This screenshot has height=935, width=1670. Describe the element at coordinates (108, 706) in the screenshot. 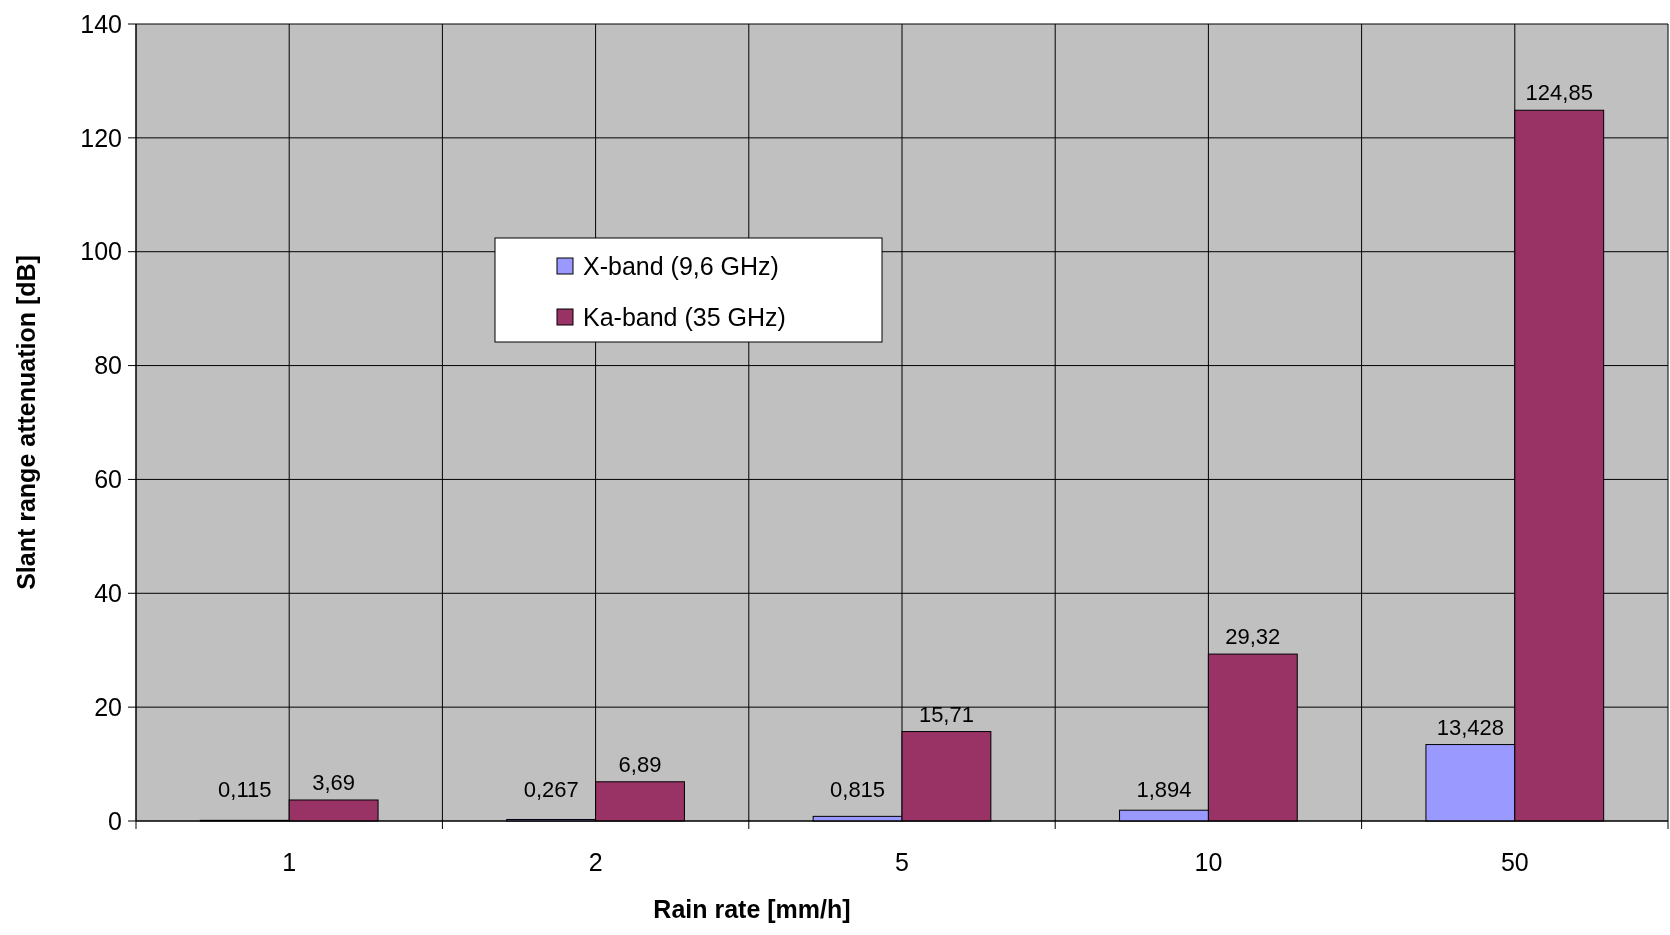

I see `y-tick-label: 20` at that location.